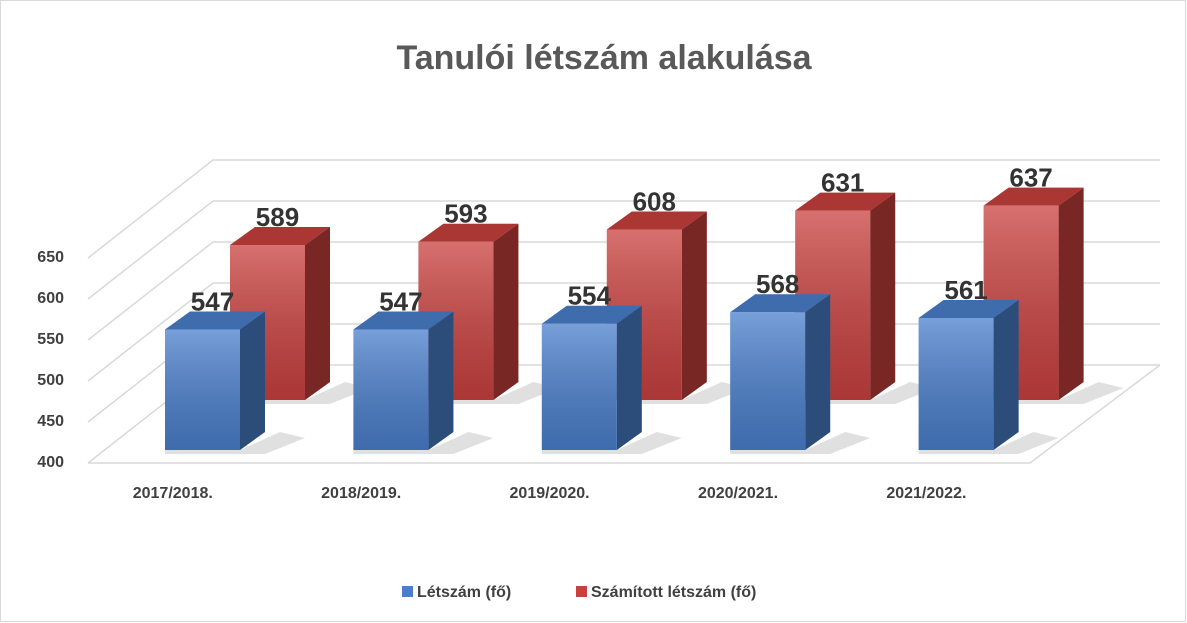  Describe the element at coordinates (277, 217) in the screenshot. I see `data-label: 589` at that location.